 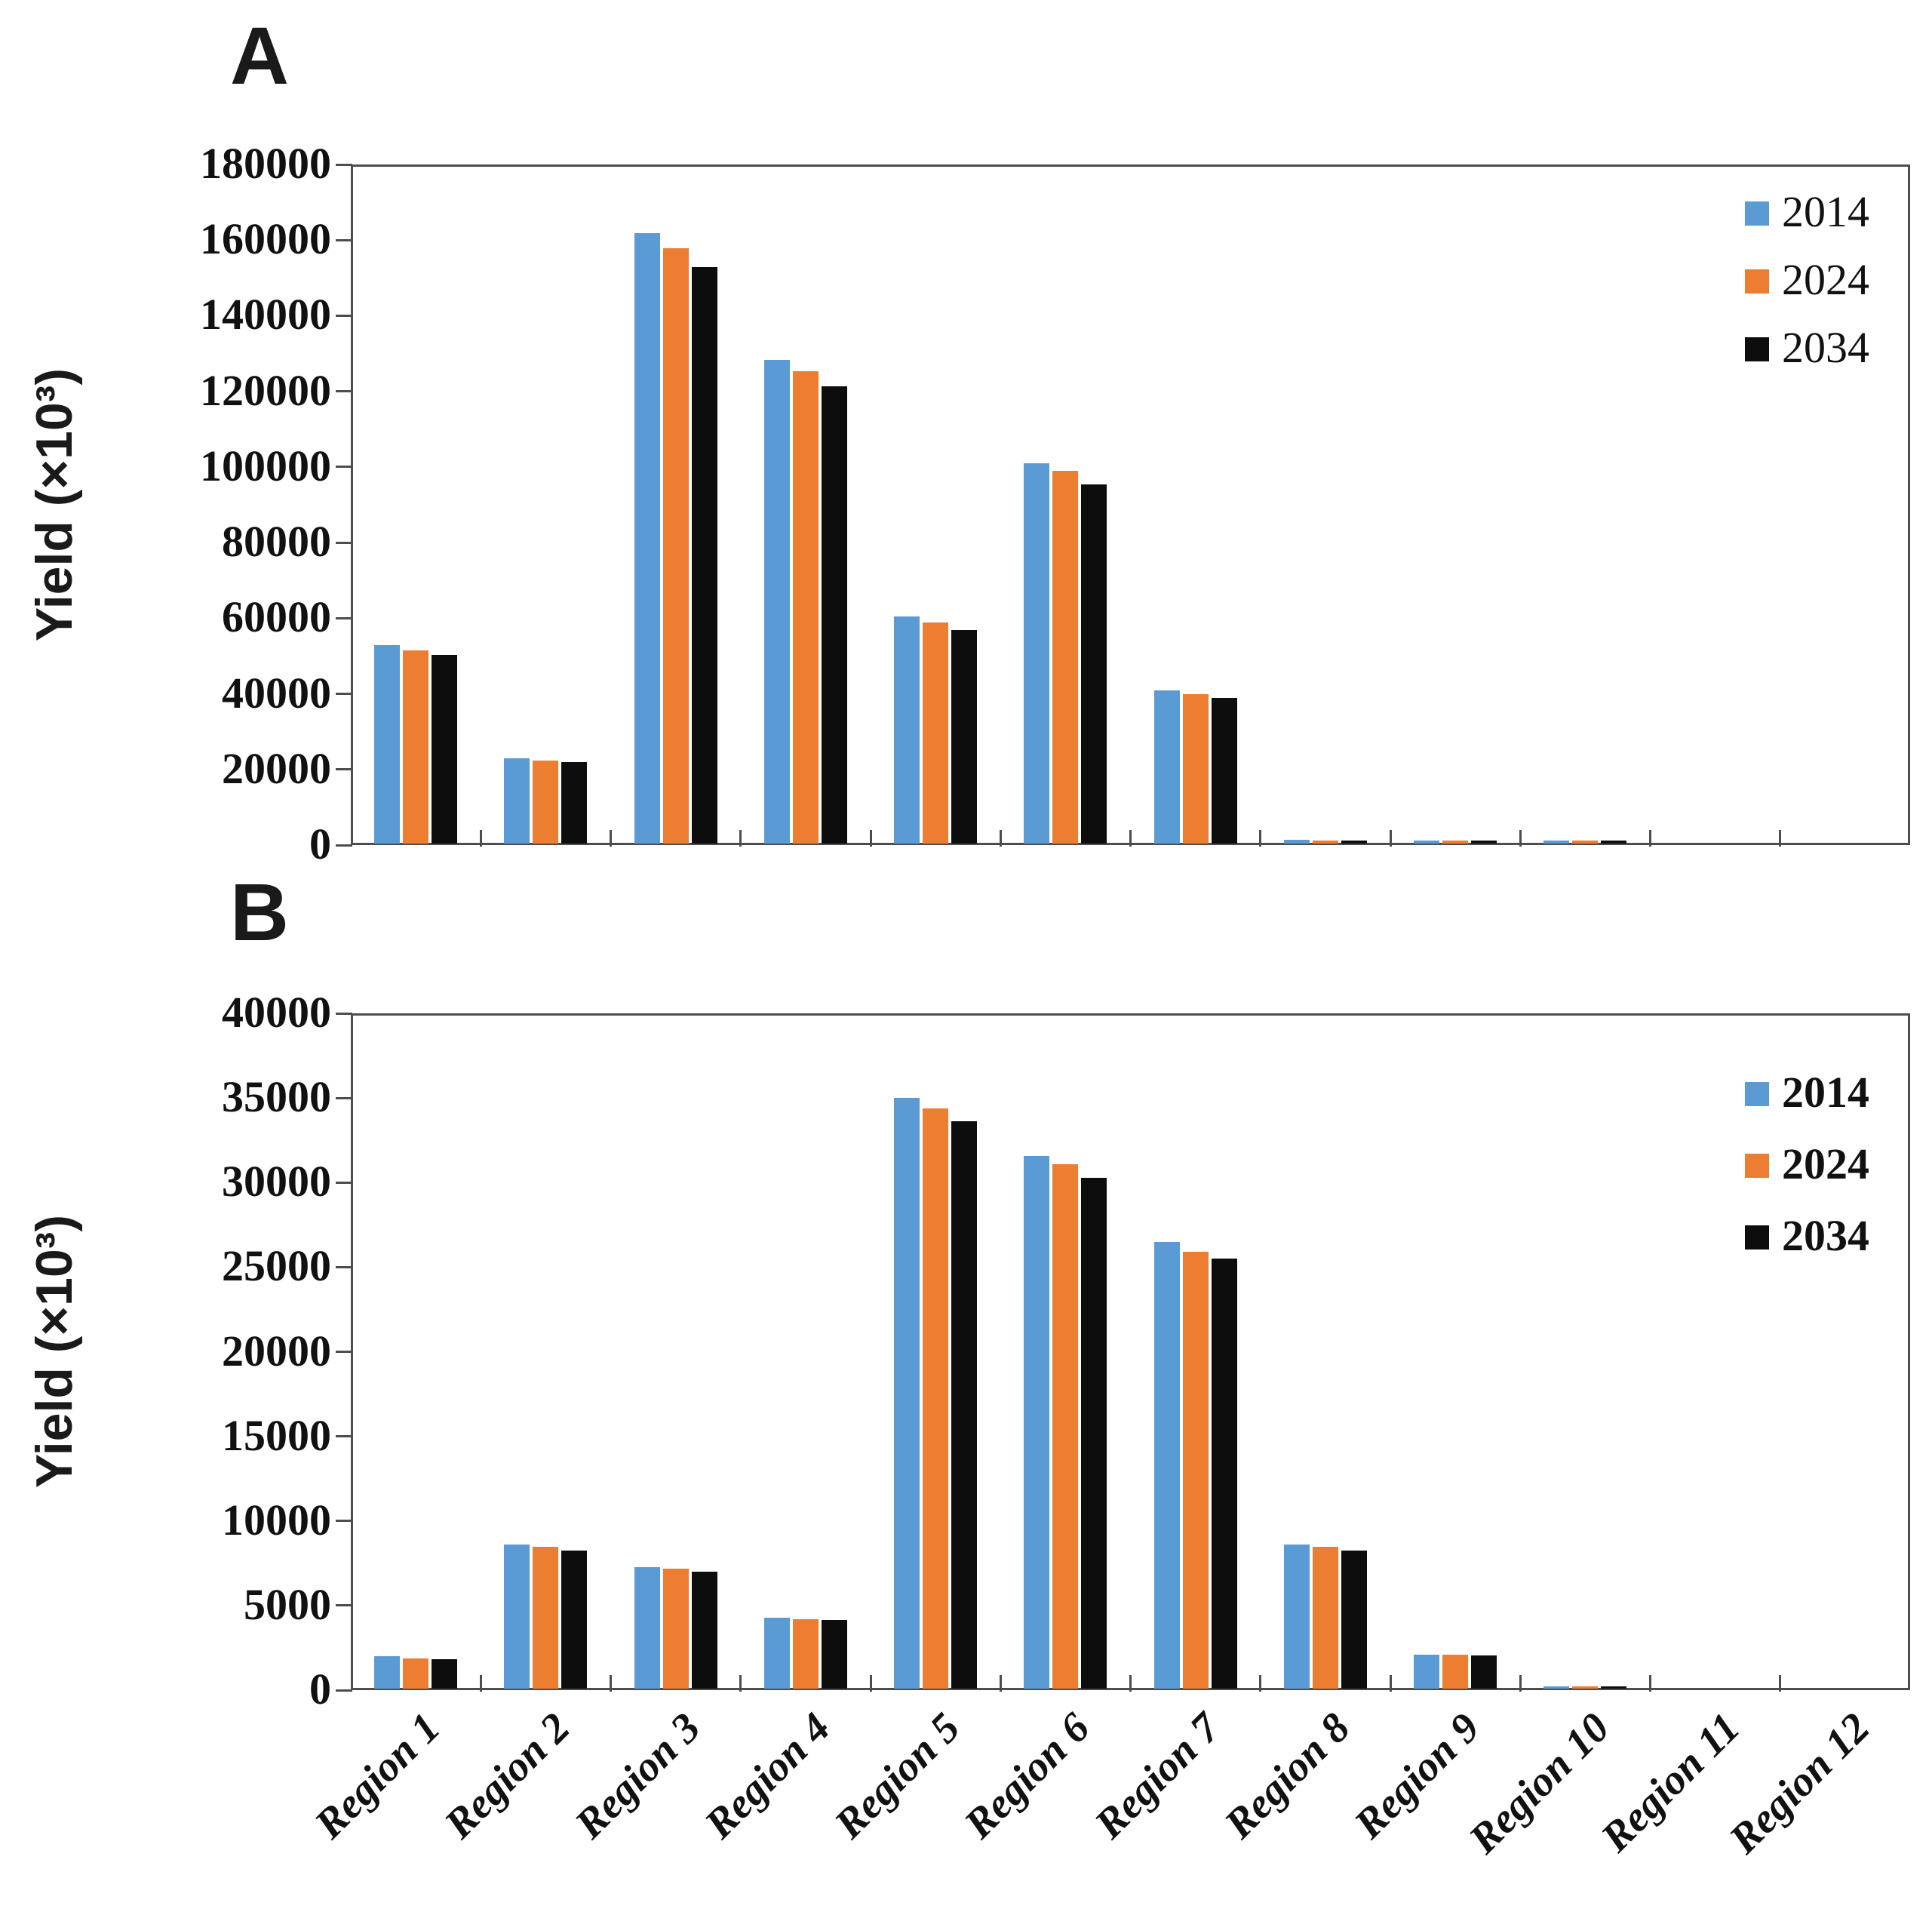 What do you see at coordinates (378, 1776) in the screenshot?
I see `x-axis-label: Region 1` at bounding box center [378, 1776].